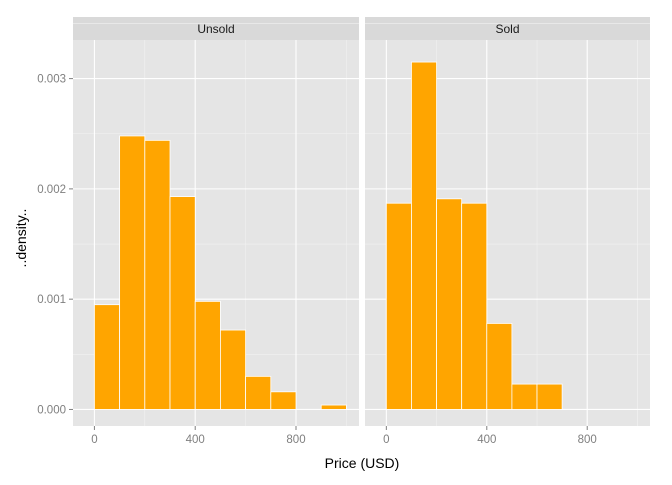 The width and height of the screenshot is (672, 485). Describe the element at coordinates (51, 300) in the screenshot. I see `y-tick-label: 0.001` at that location.